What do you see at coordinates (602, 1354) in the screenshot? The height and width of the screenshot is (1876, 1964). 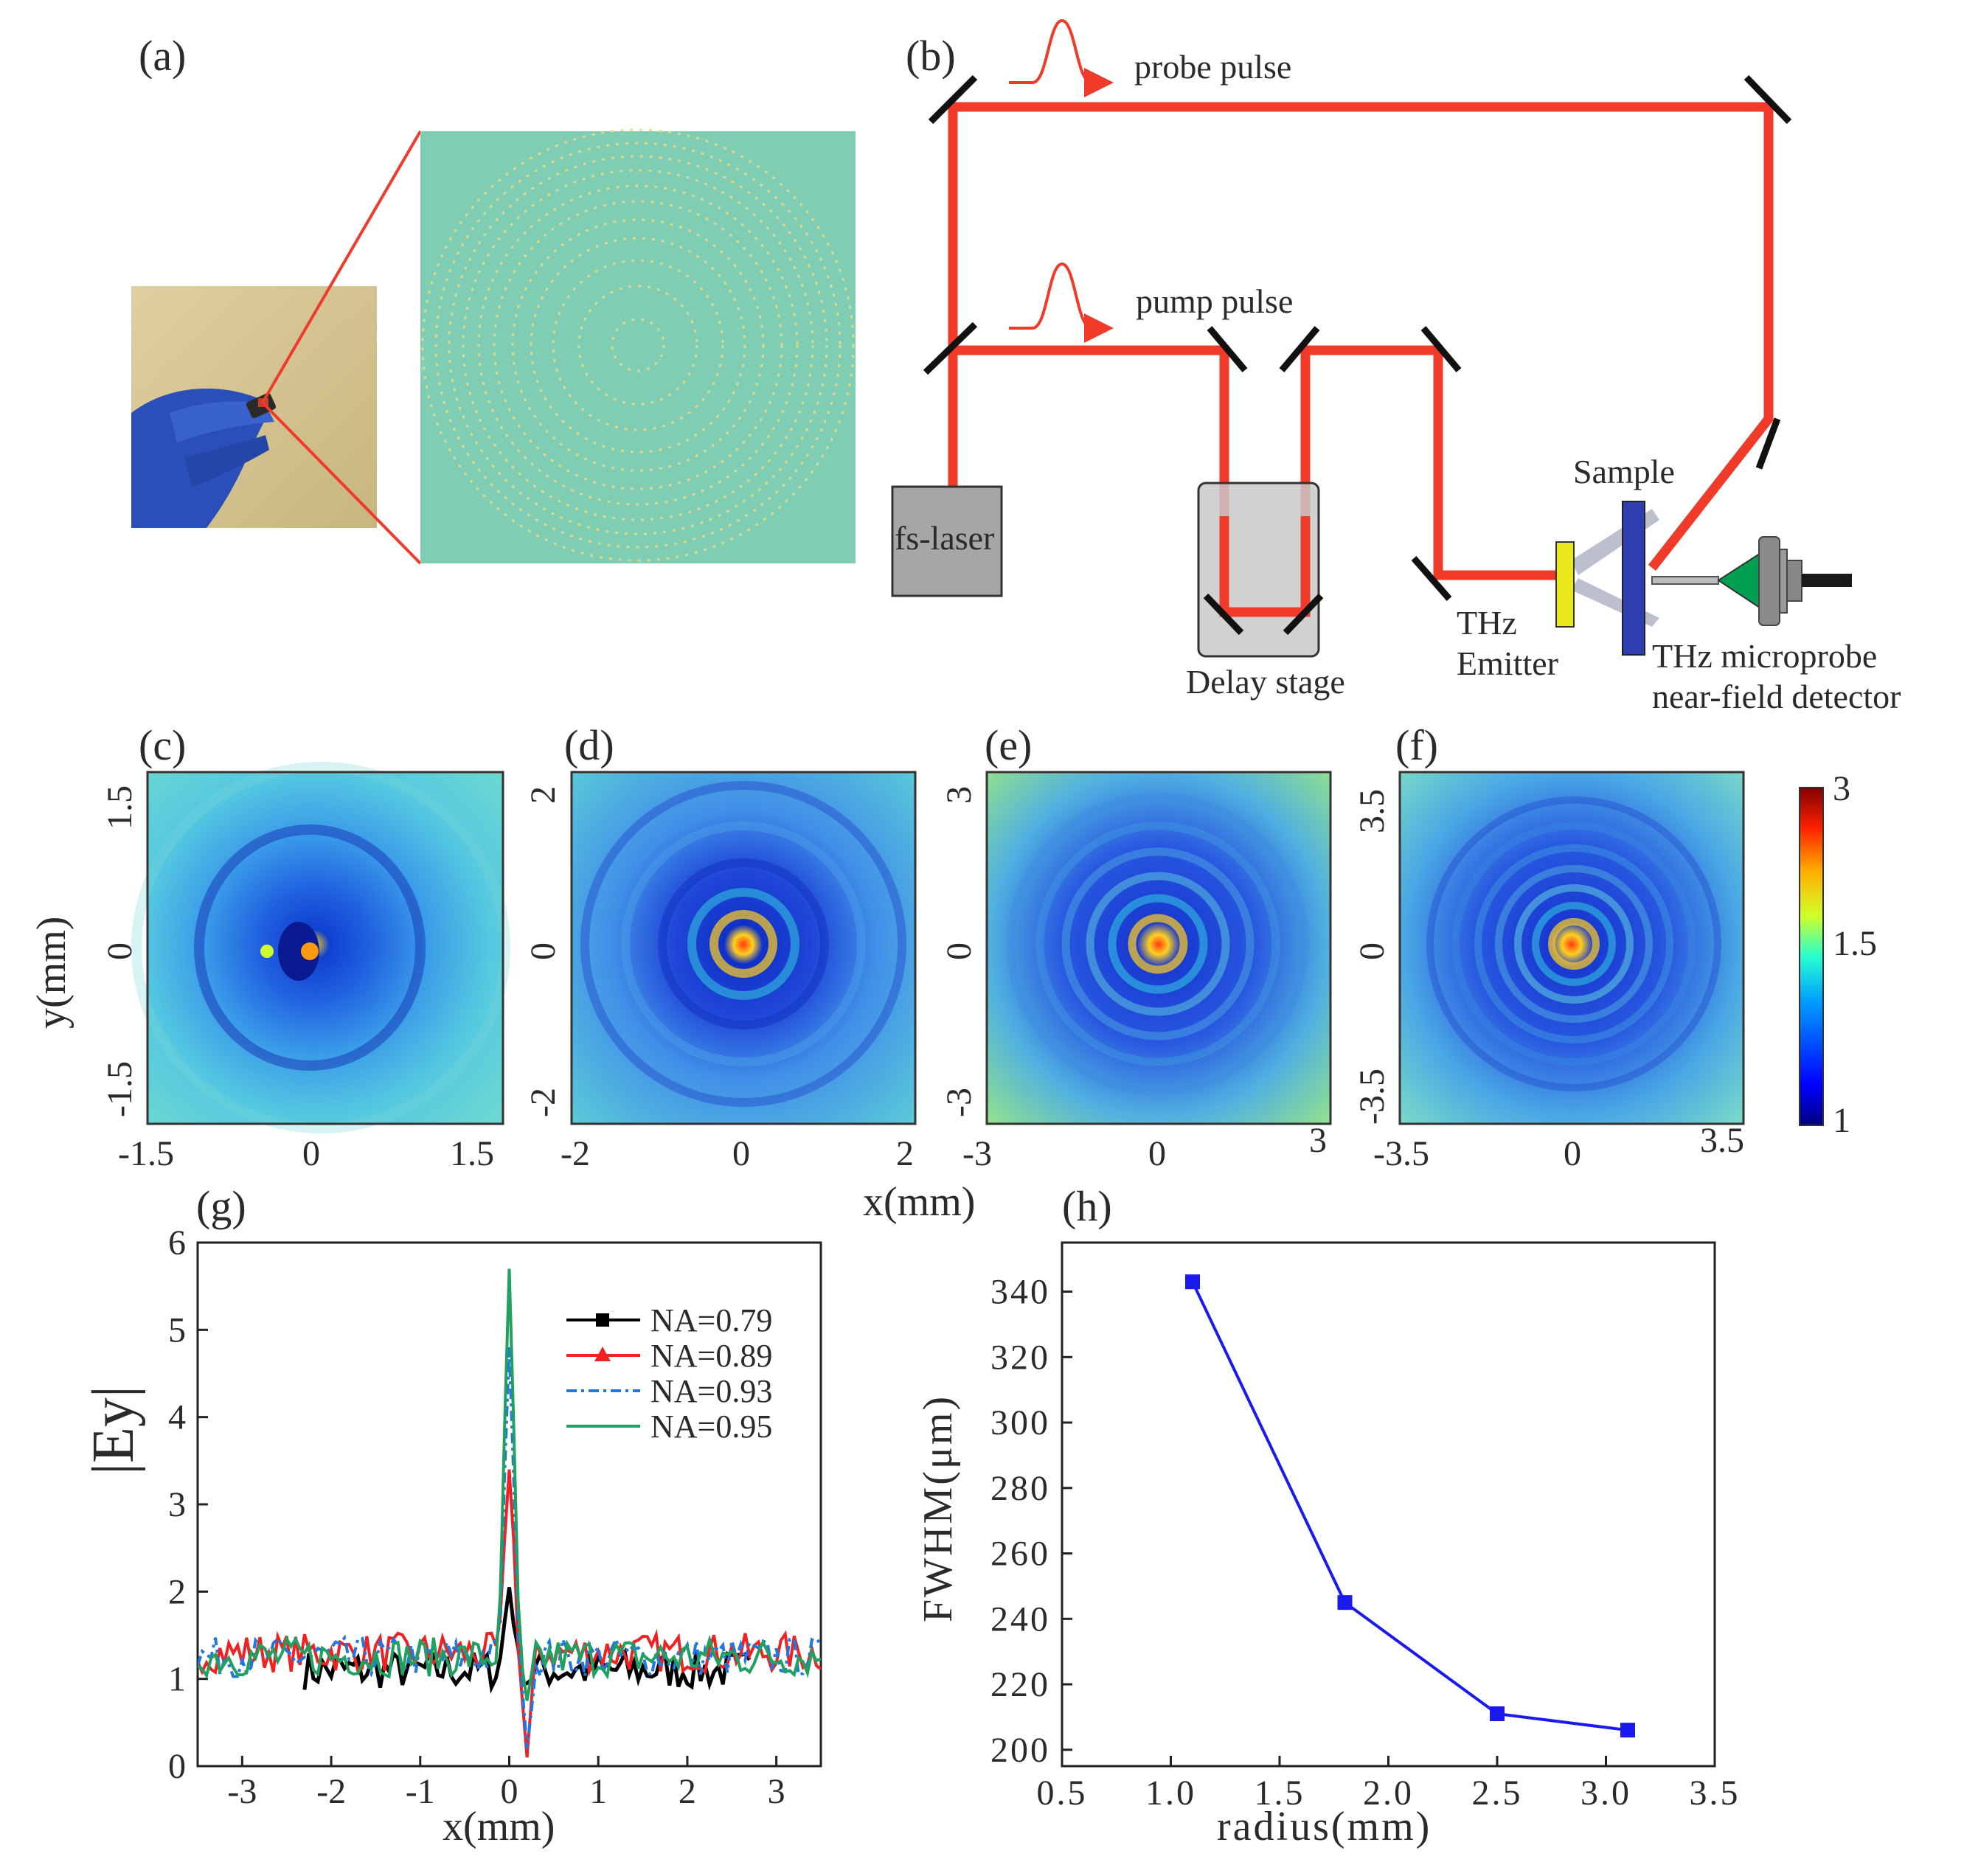 I see `legend-marker-triangle` at bounding box center [602, 1354].